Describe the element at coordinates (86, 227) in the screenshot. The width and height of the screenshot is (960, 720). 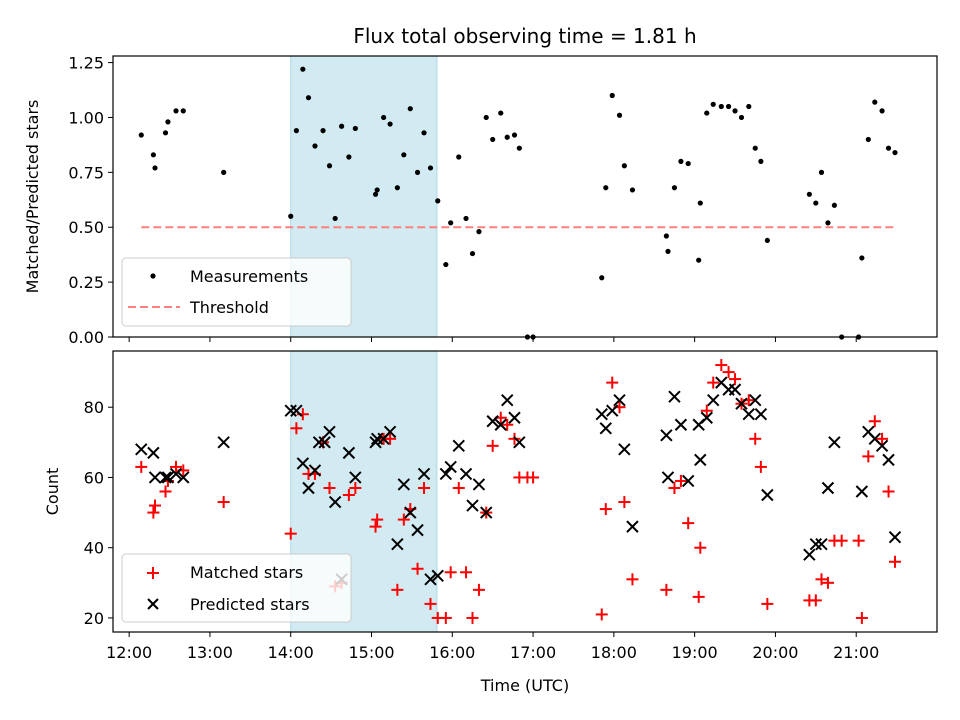
I see `top-ytick-label: 0.50` at that location.